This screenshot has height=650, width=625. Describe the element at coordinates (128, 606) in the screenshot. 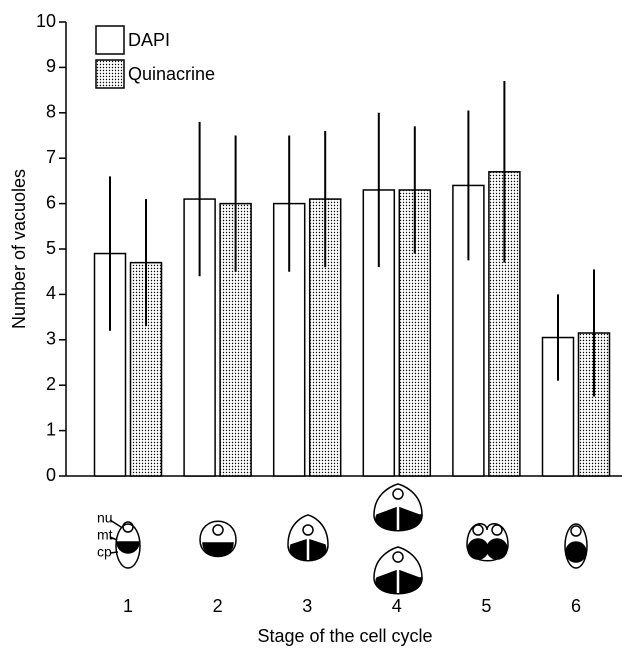

I see `x-tick-label: 1` at that location.